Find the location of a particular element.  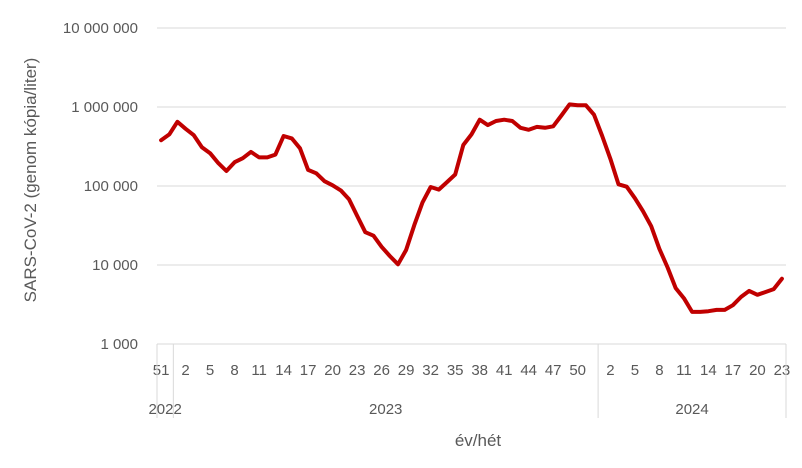

x-week-label: 29 is located at coordinates (406, 370).